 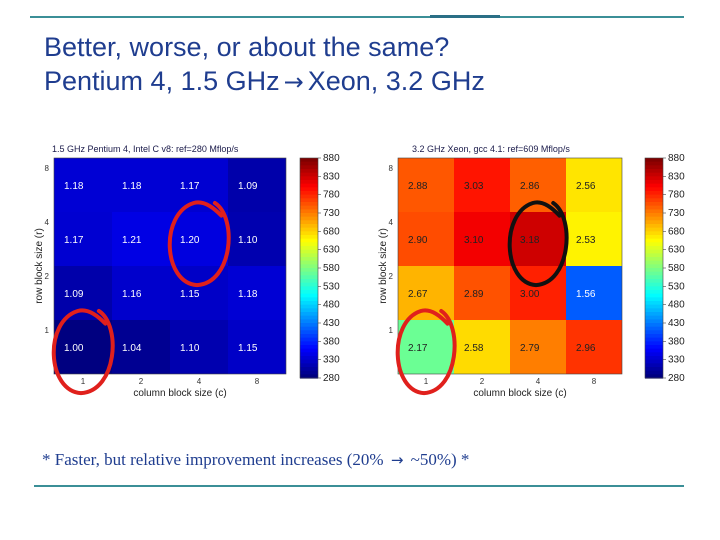 What do you see at coordinates (190, 240) in the screenshot?
I see `cell-label: 1.20` at bounding box center [190, 240].